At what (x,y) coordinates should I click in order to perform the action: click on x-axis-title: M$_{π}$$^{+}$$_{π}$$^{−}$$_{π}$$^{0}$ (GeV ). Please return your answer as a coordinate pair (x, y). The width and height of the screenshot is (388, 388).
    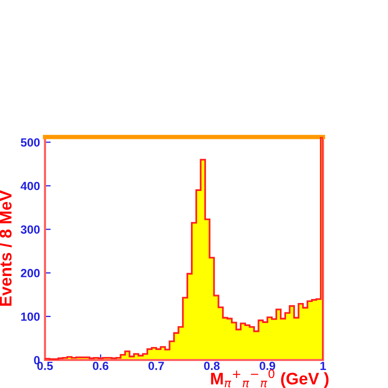
    Looking at the image, I should click on (269, 378).